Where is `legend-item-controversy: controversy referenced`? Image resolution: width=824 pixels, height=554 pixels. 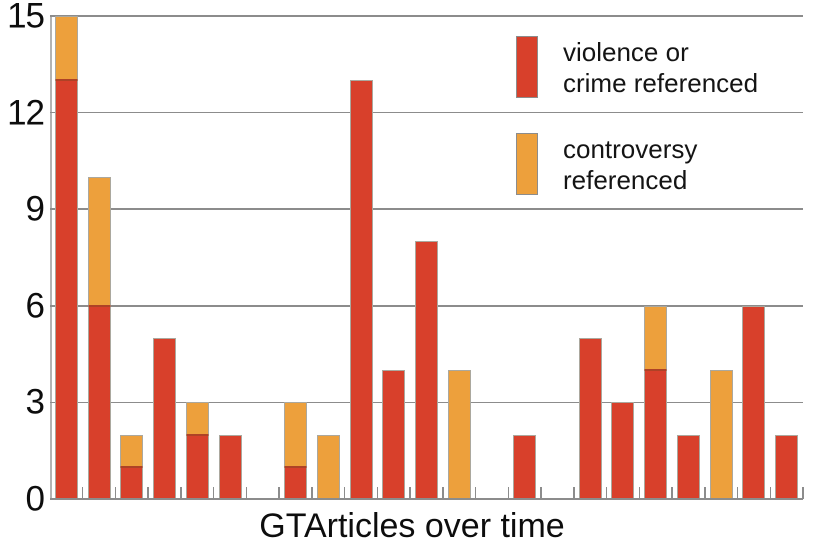
legend-item-controversy: controversy referenced is located at coordinates (637, 164).